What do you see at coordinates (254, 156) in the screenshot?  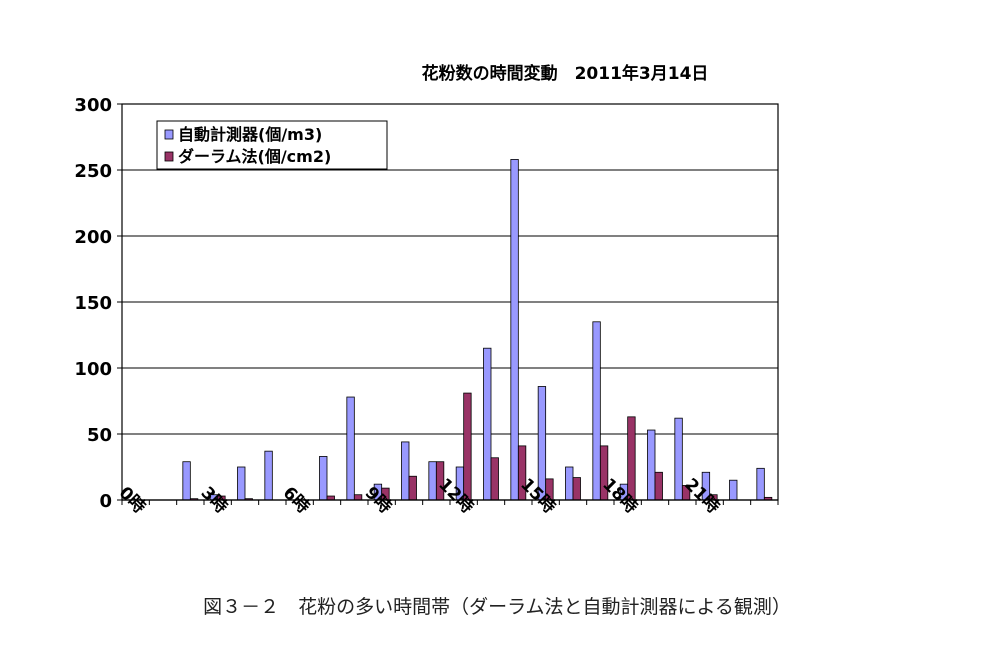 I see `legend-label: ダーラム法(個/cm2)` at bounding box center [254, 156].